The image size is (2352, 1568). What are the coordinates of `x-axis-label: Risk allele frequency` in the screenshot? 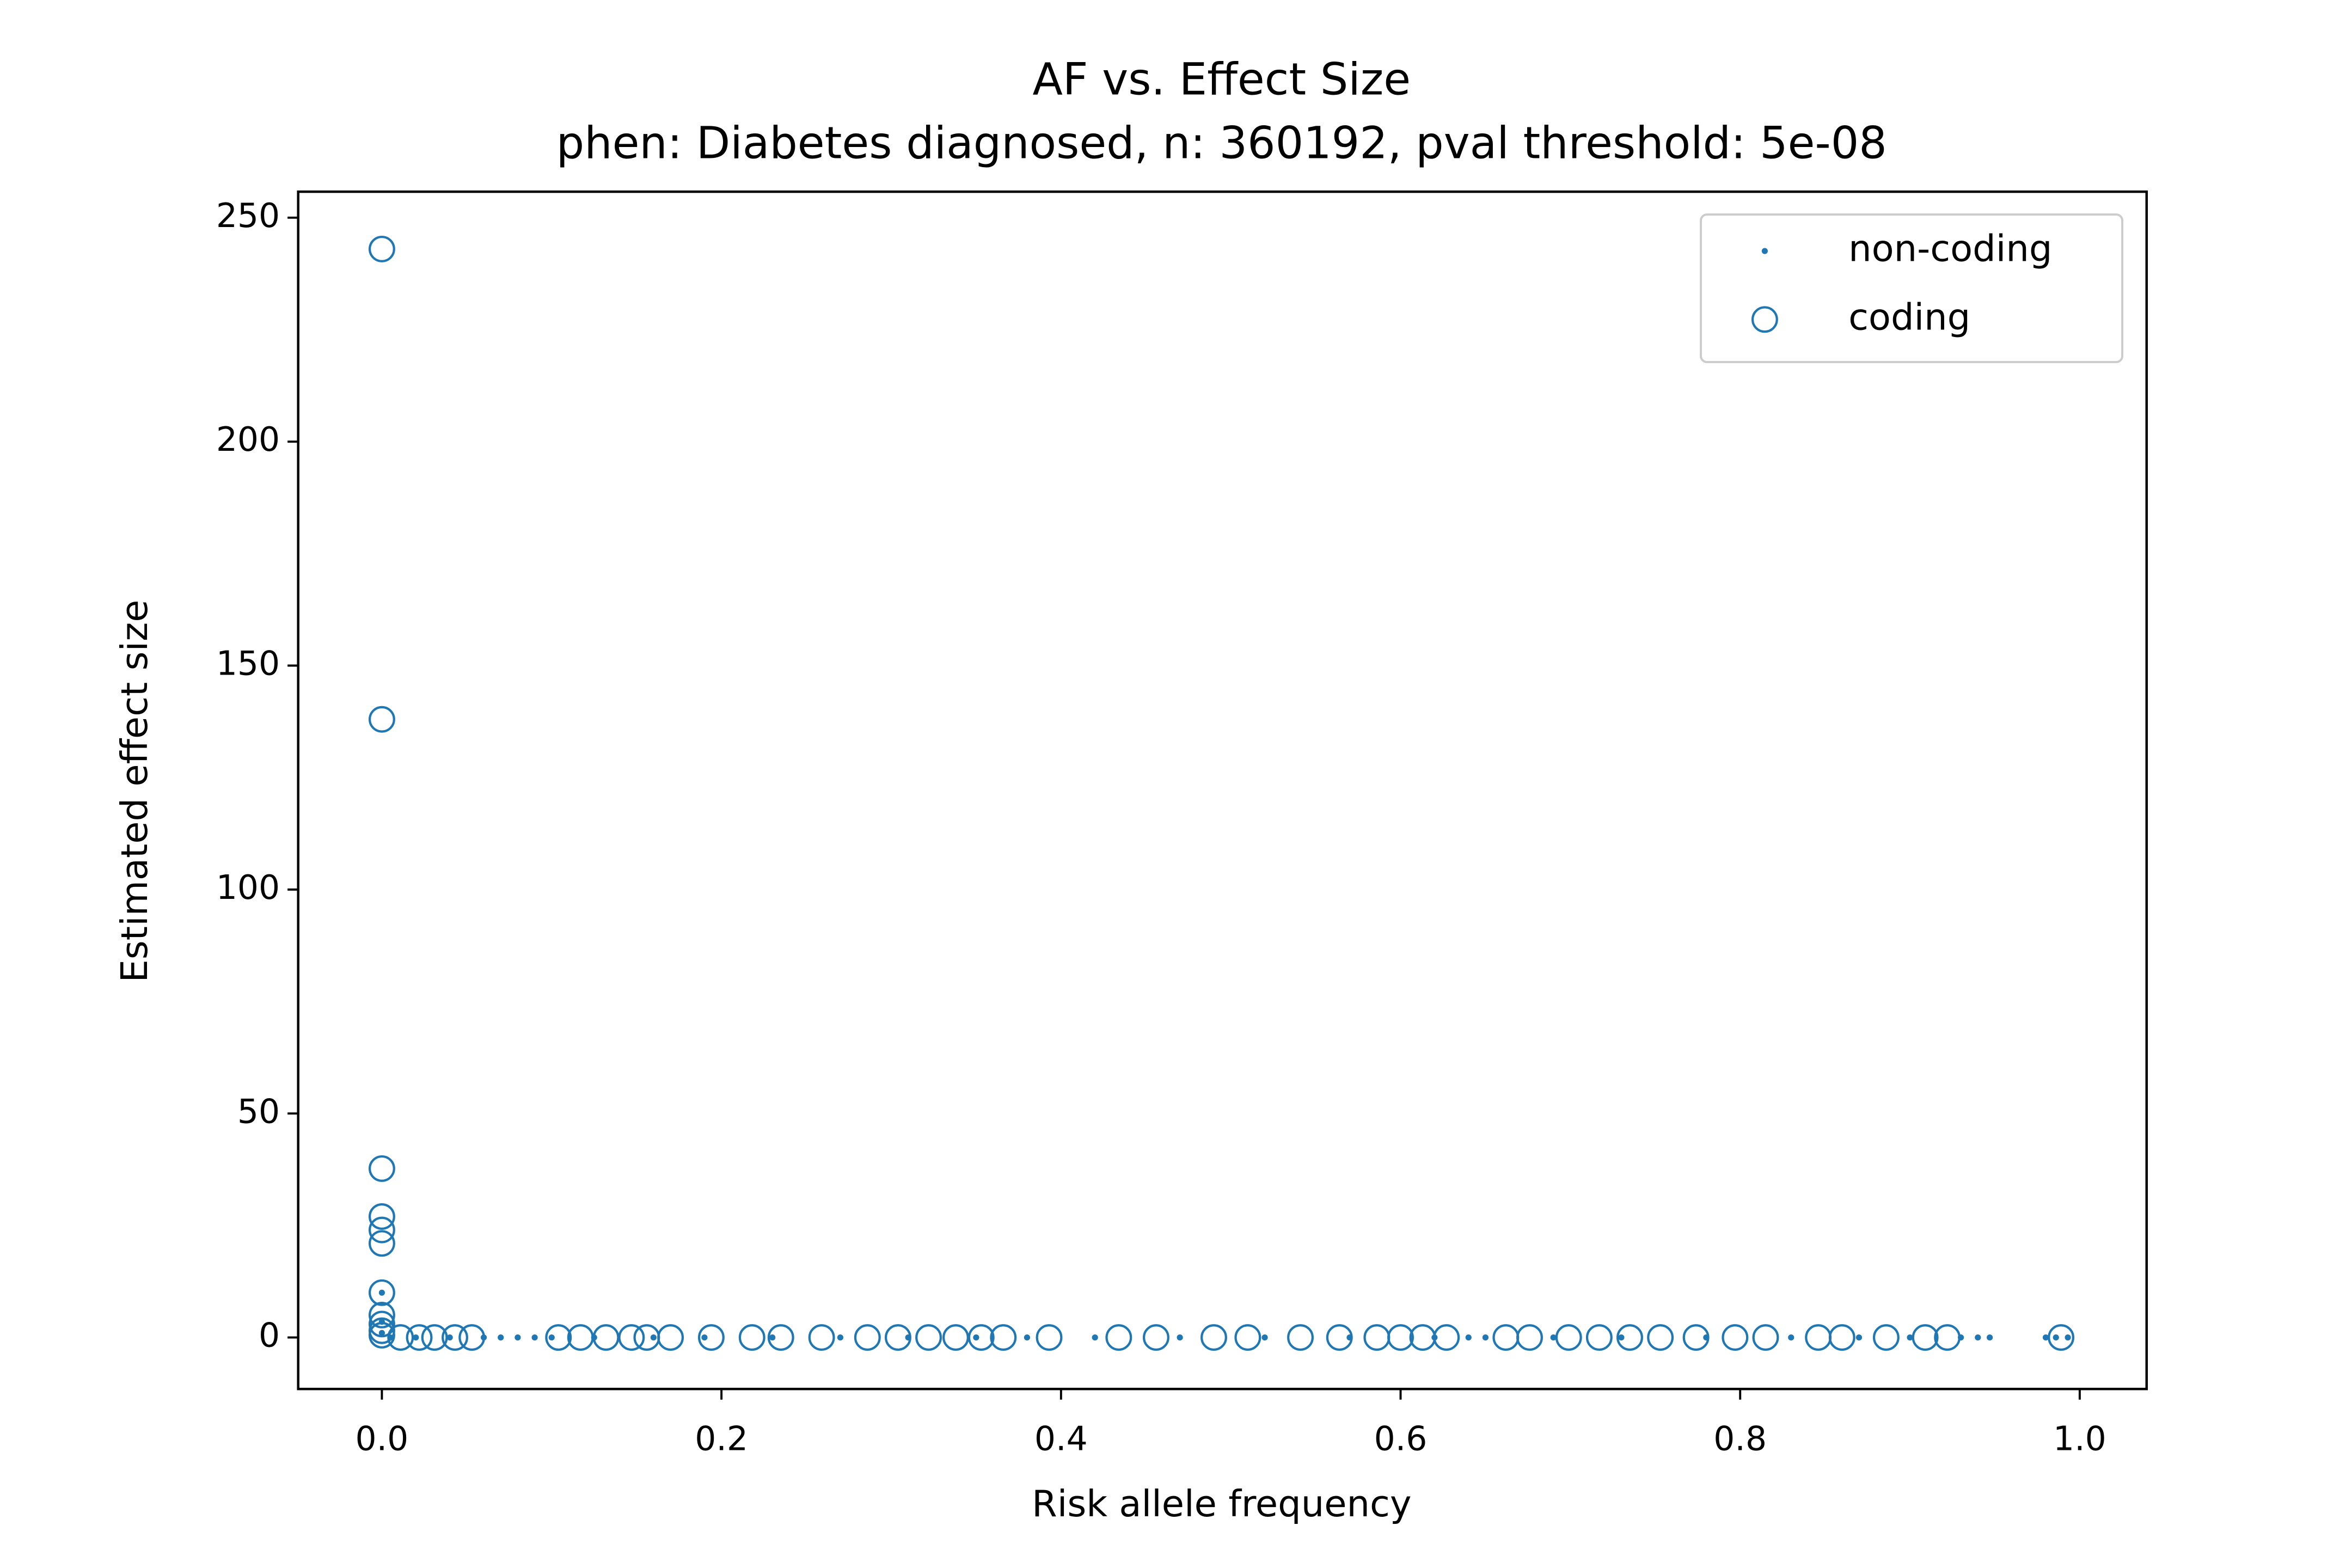 It's located at (1221, 1504).